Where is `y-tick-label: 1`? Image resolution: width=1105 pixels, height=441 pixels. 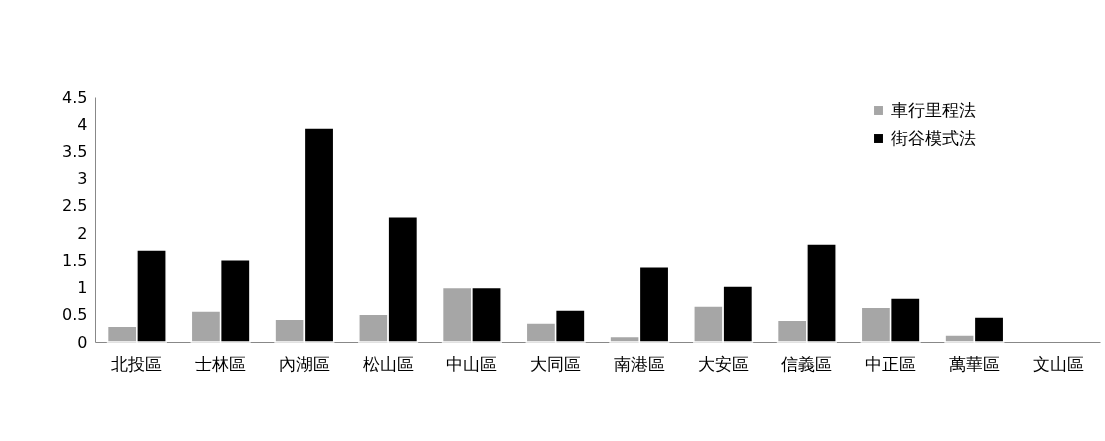 y-tick-label: 1 is located at coordinates (82, 288).